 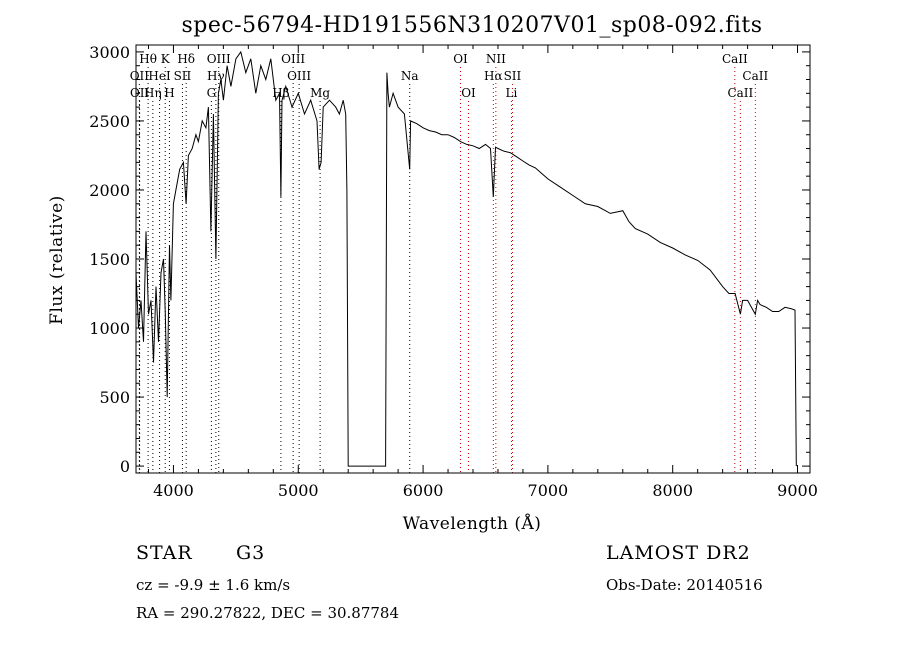 I want to click on marker-label-19: H, so click(x=169, y=93).